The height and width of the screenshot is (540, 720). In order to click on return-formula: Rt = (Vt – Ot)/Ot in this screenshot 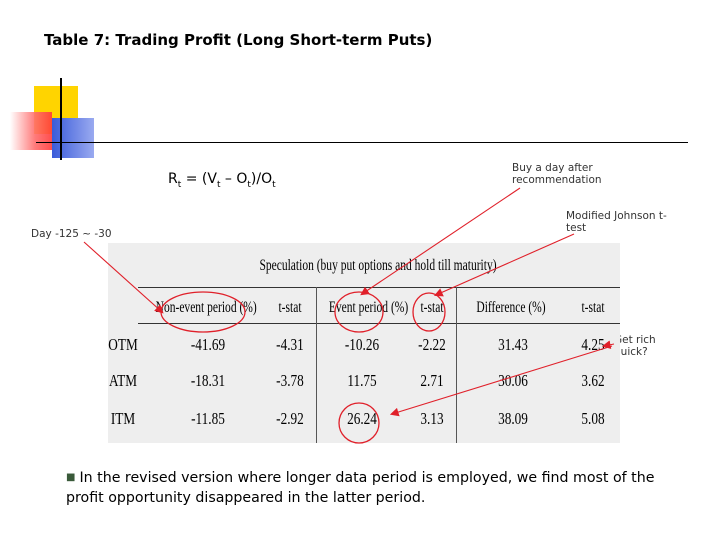, I will do `click(222, 180)`.